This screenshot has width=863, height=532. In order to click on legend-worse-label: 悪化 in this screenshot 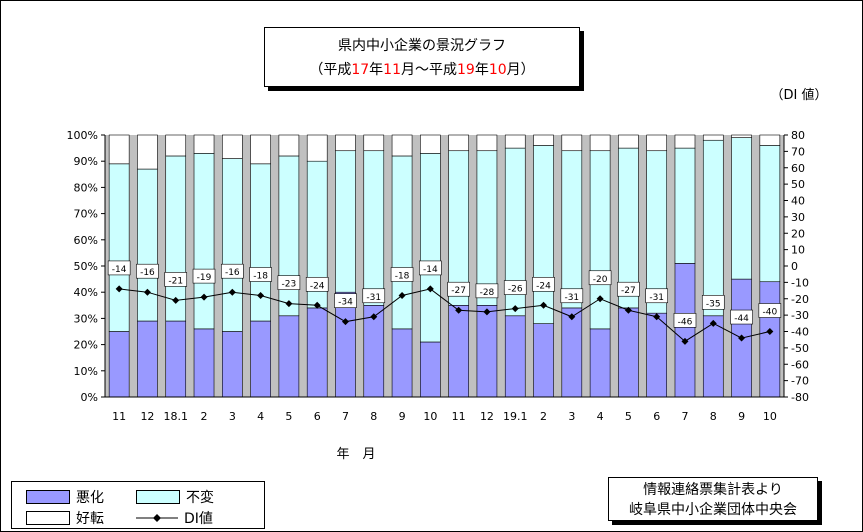, I will do `click(90, 498)`.